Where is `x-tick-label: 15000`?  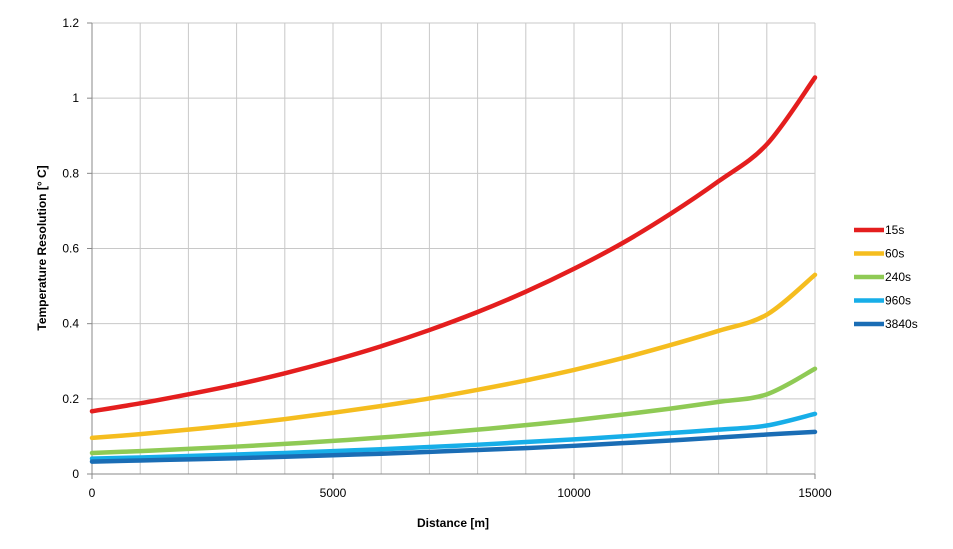
x-tick-label: 15000 is located at coordinates (815, 493).